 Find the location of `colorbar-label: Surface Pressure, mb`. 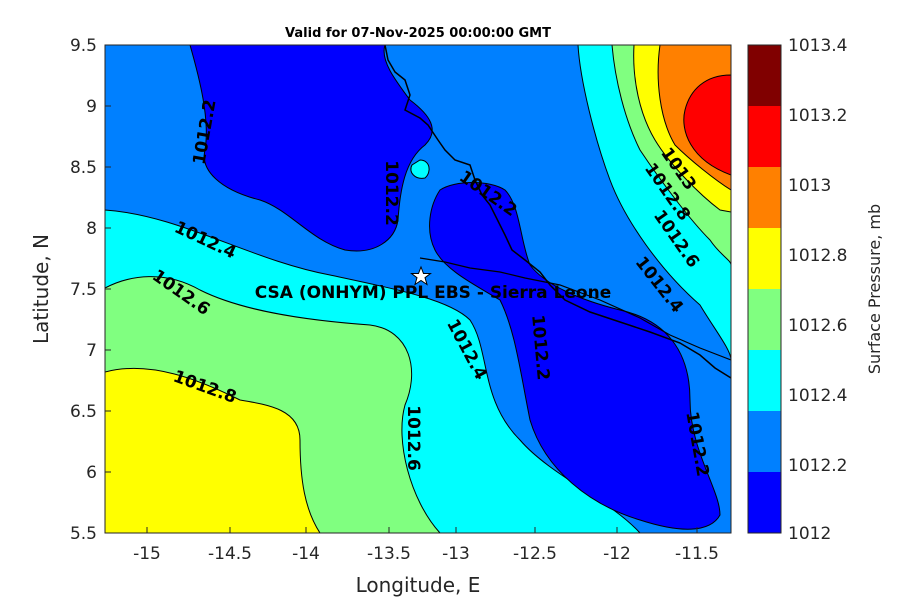

colorbar-label: Surface Pressure, mb is located at coordinates (874, 289).